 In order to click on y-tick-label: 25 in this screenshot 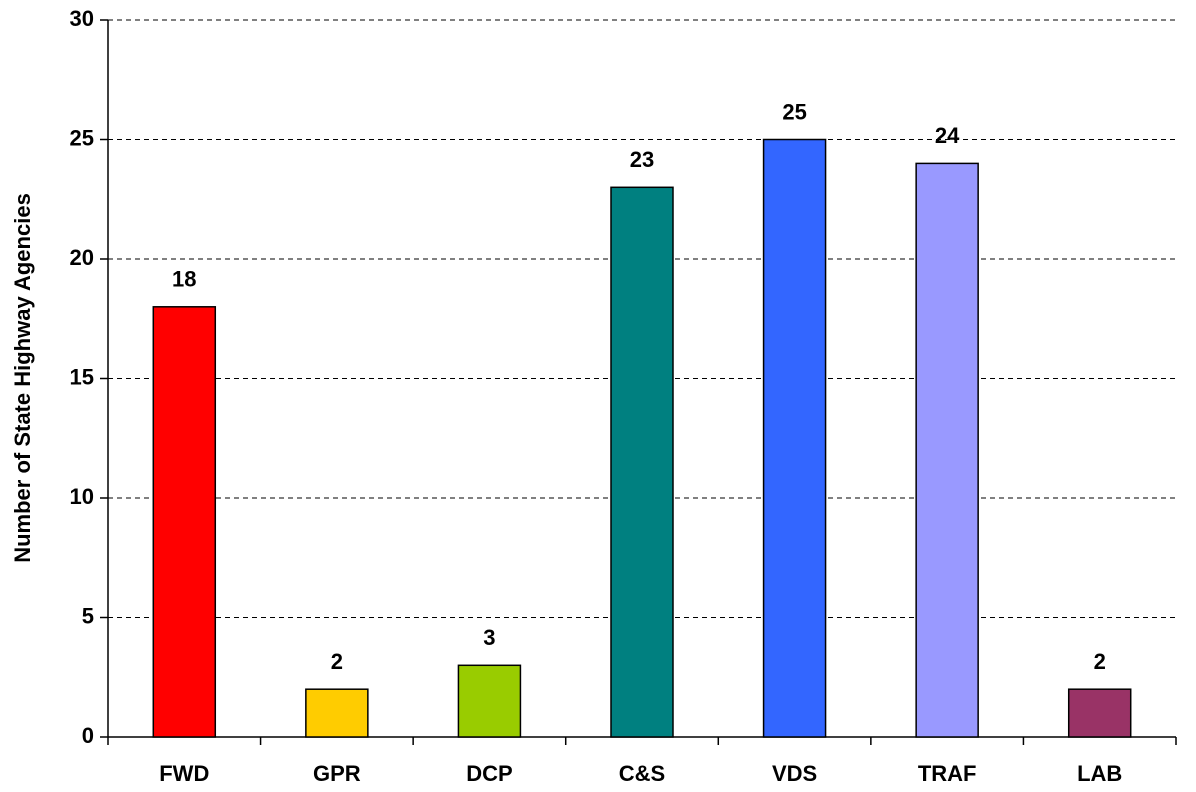, I will do `click(82, 137)`.